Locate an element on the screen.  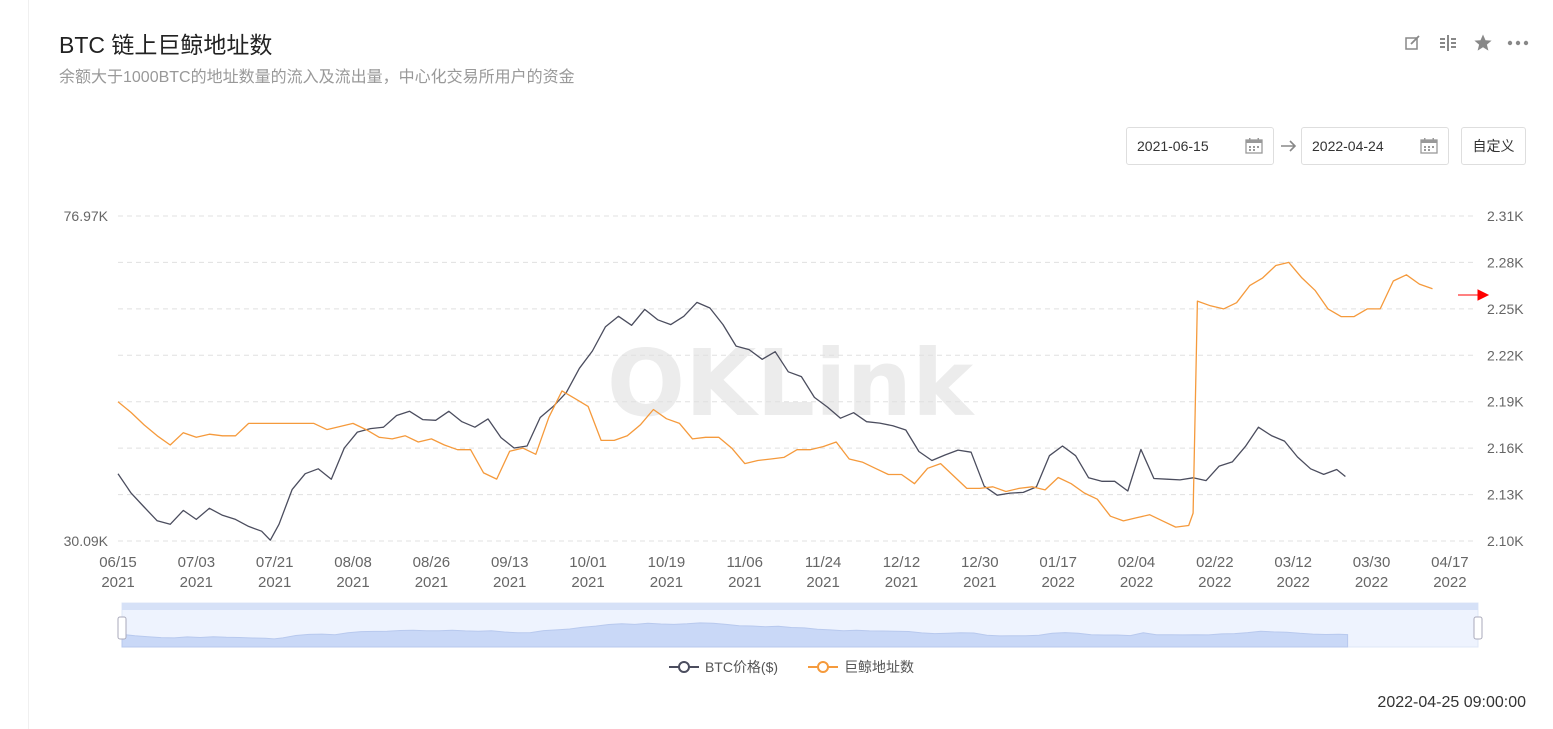
arrow-annotation is located at coordinates (1474, 295).